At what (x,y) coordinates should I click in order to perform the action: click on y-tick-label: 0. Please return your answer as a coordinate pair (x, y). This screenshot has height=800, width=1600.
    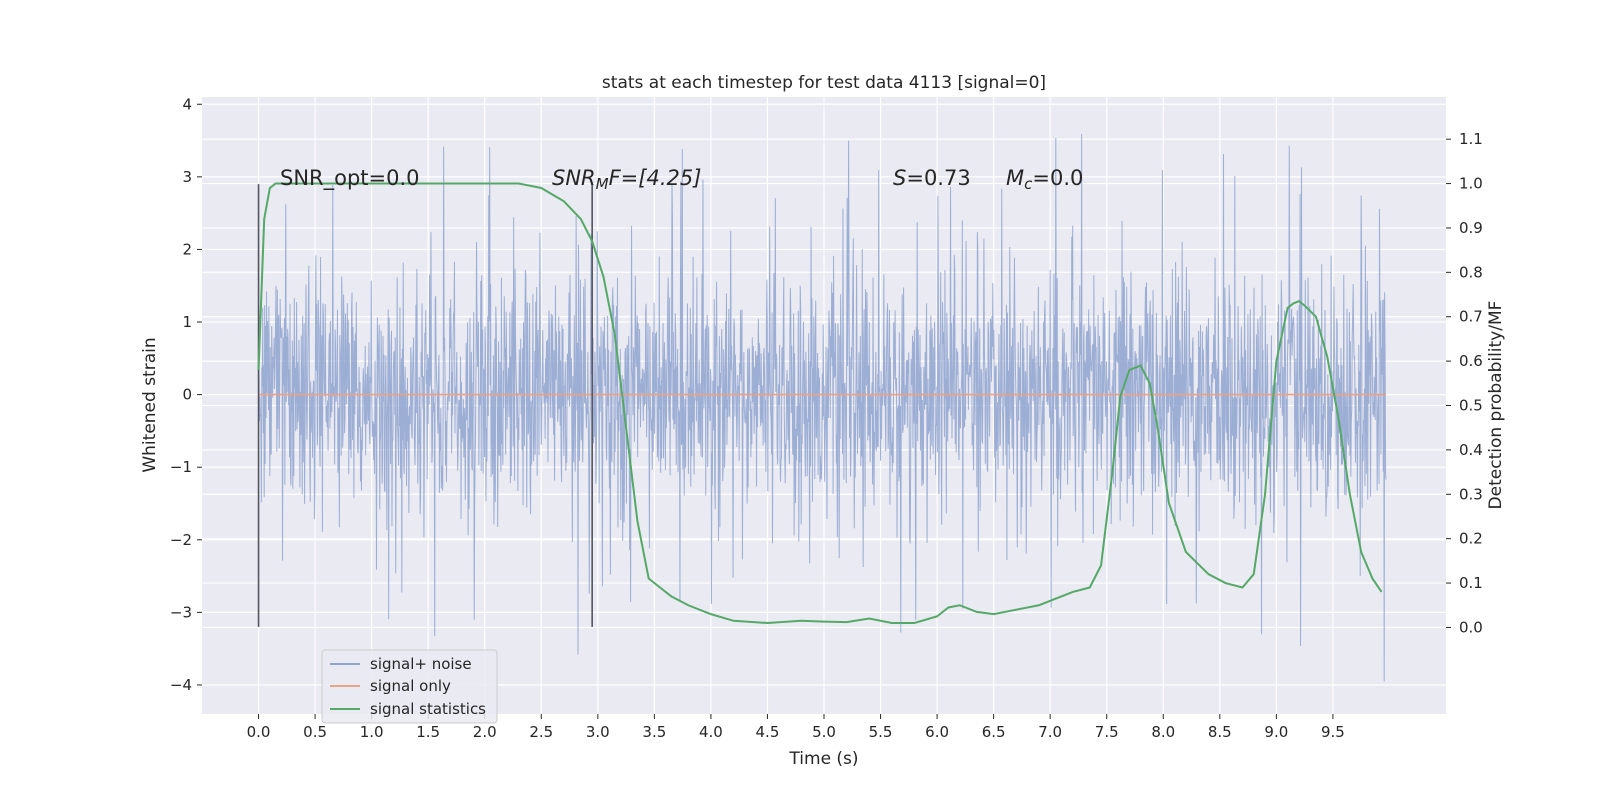
    Looking at the image, I should click on (187, 395).